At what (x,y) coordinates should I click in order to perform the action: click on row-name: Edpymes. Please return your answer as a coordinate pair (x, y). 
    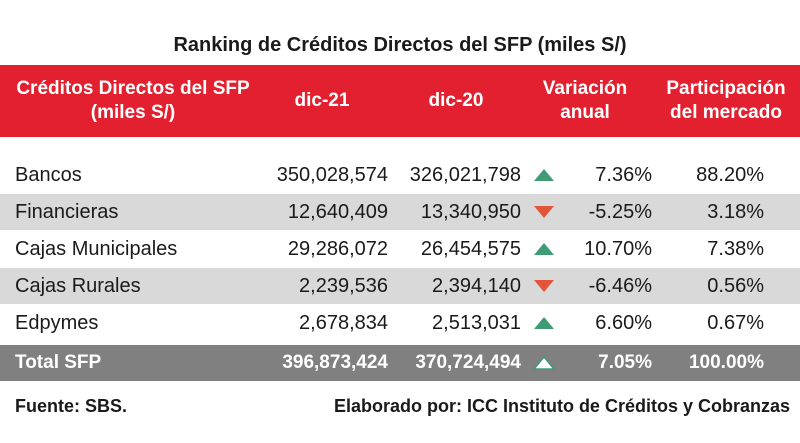
    Looking at the image, I should click on (57, 323).